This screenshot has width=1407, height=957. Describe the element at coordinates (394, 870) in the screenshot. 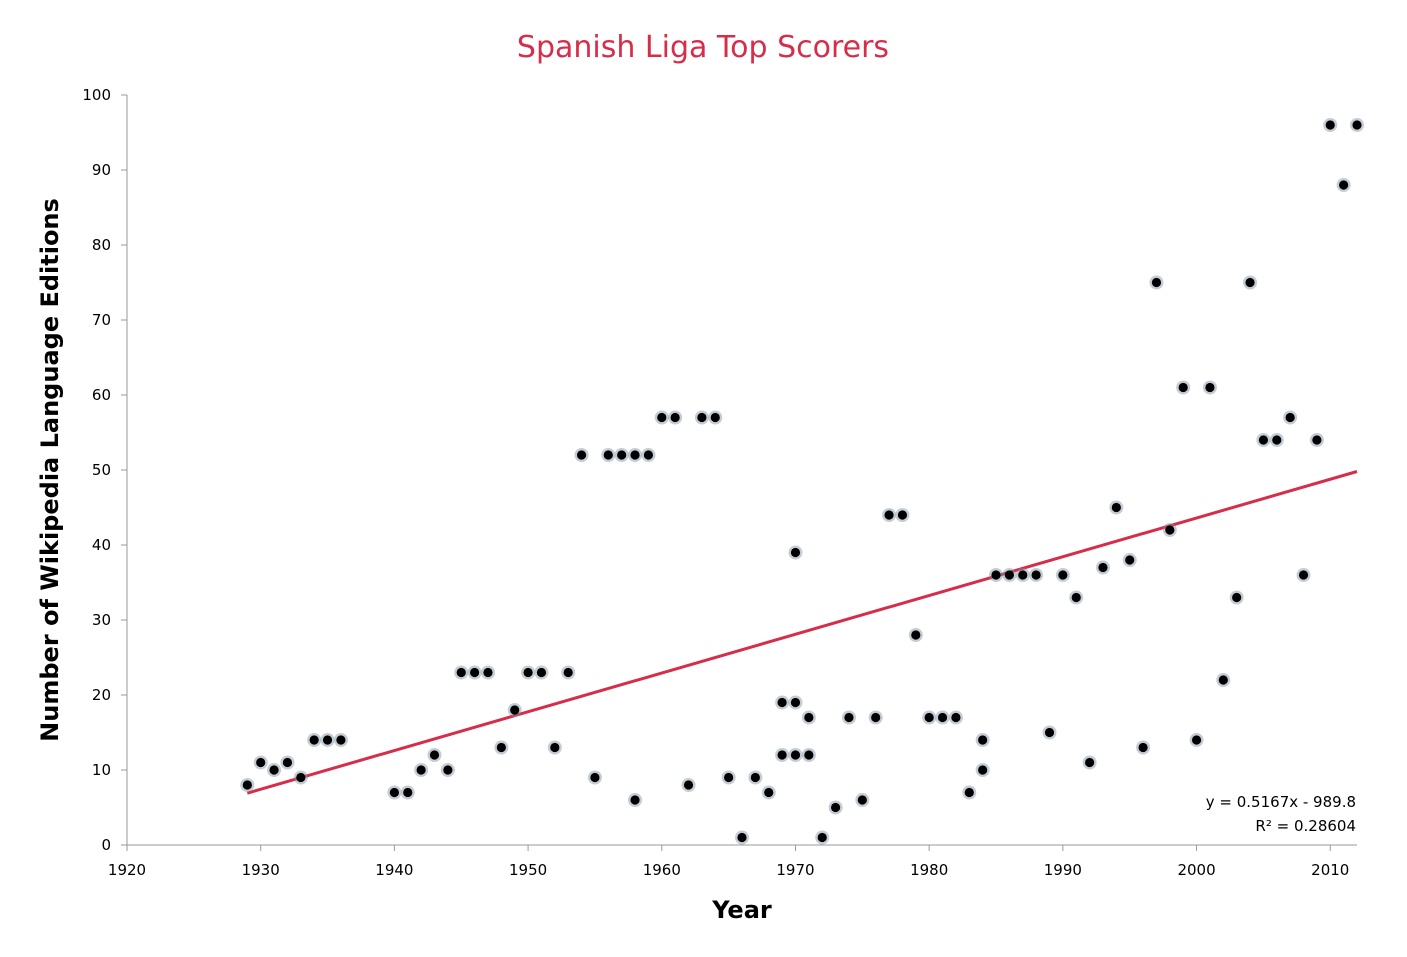

I see `x-tick-label: 1940` at that location.